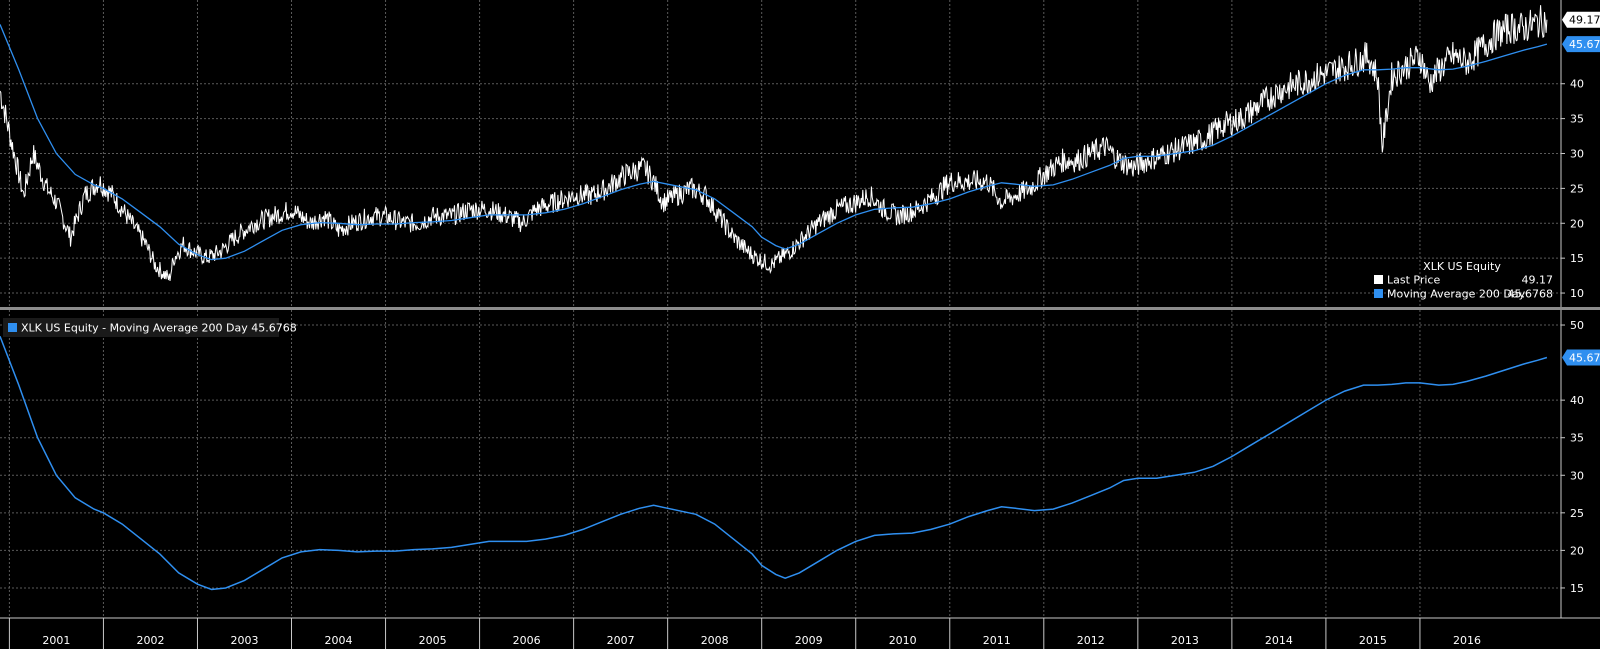 This screenshot has width=1600, height=649. What do you see at coordinates (56, 640) in the screenshot?
I see `x-tick-label: 2001` at bounding box center [56, 640].